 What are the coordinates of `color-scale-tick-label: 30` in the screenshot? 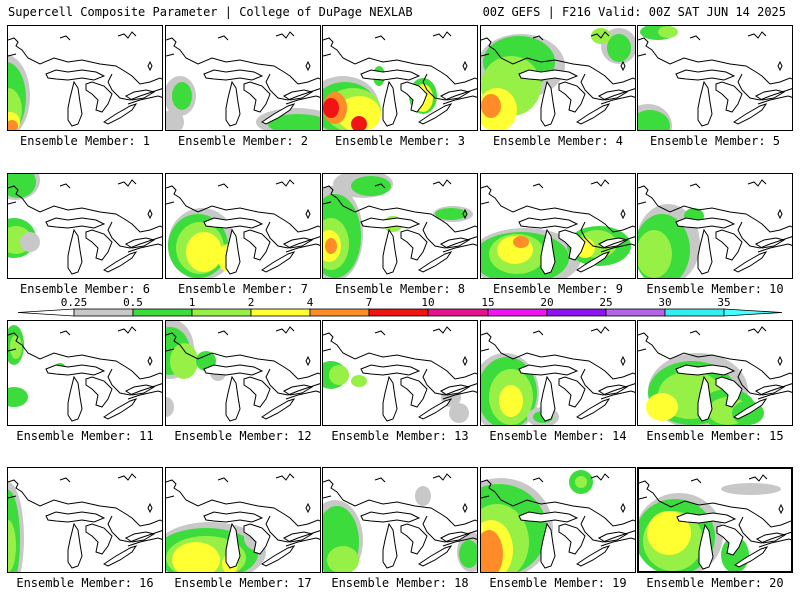 It's located at (665, 302).